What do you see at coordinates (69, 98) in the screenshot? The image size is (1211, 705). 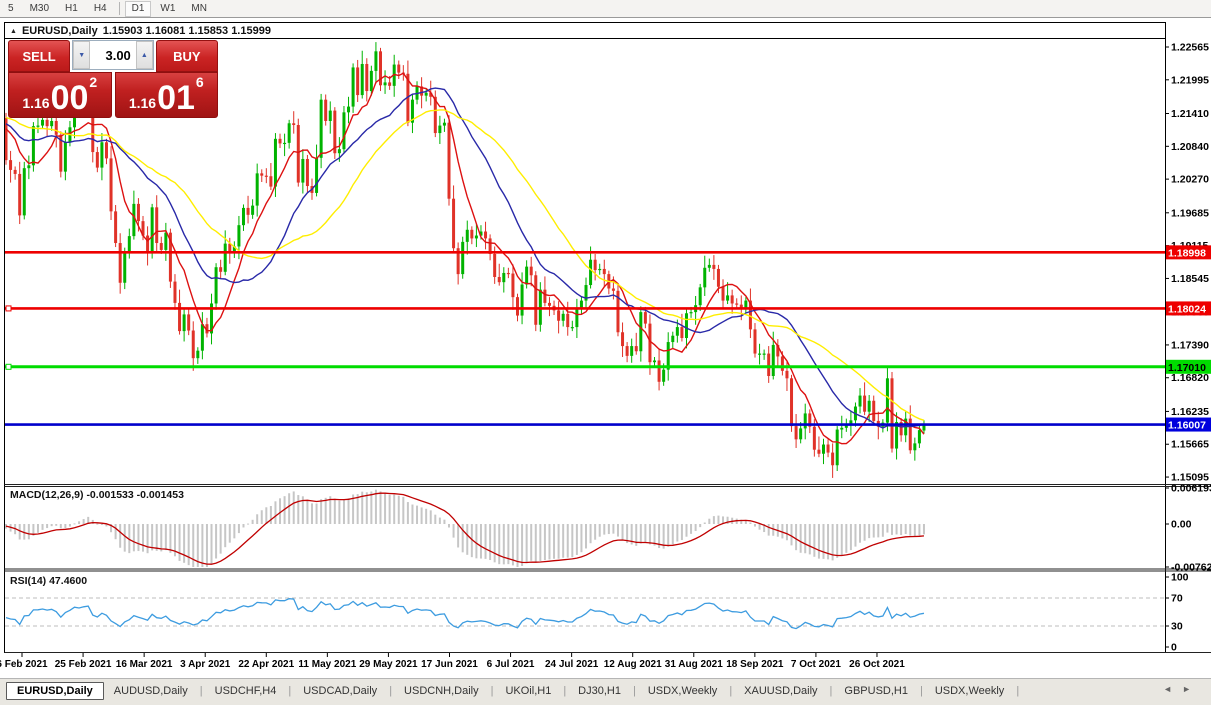 I see `sell-price-big: 00` at bounding box center [69, 98].